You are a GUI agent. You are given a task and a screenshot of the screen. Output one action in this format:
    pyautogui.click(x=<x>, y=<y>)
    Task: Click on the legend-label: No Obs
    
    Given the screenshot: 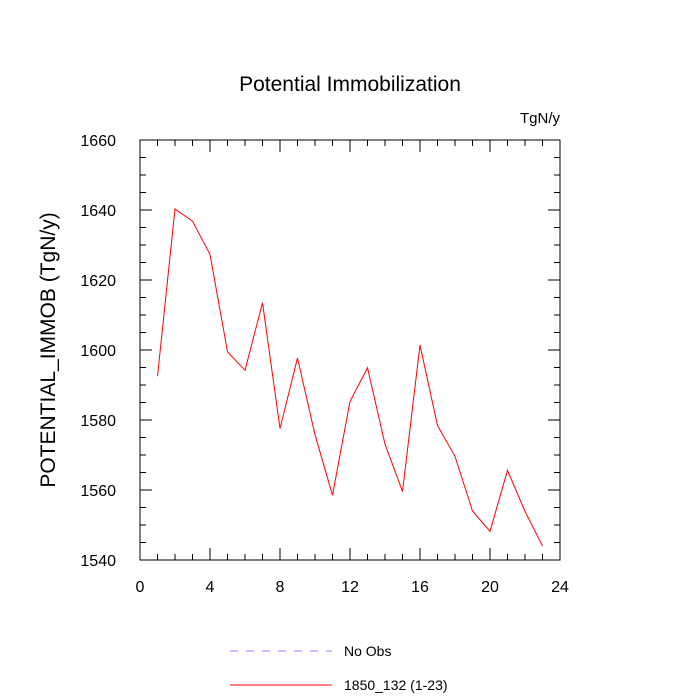 What is the action you would take?
    pyautogui.click(x=367, y=651)
    